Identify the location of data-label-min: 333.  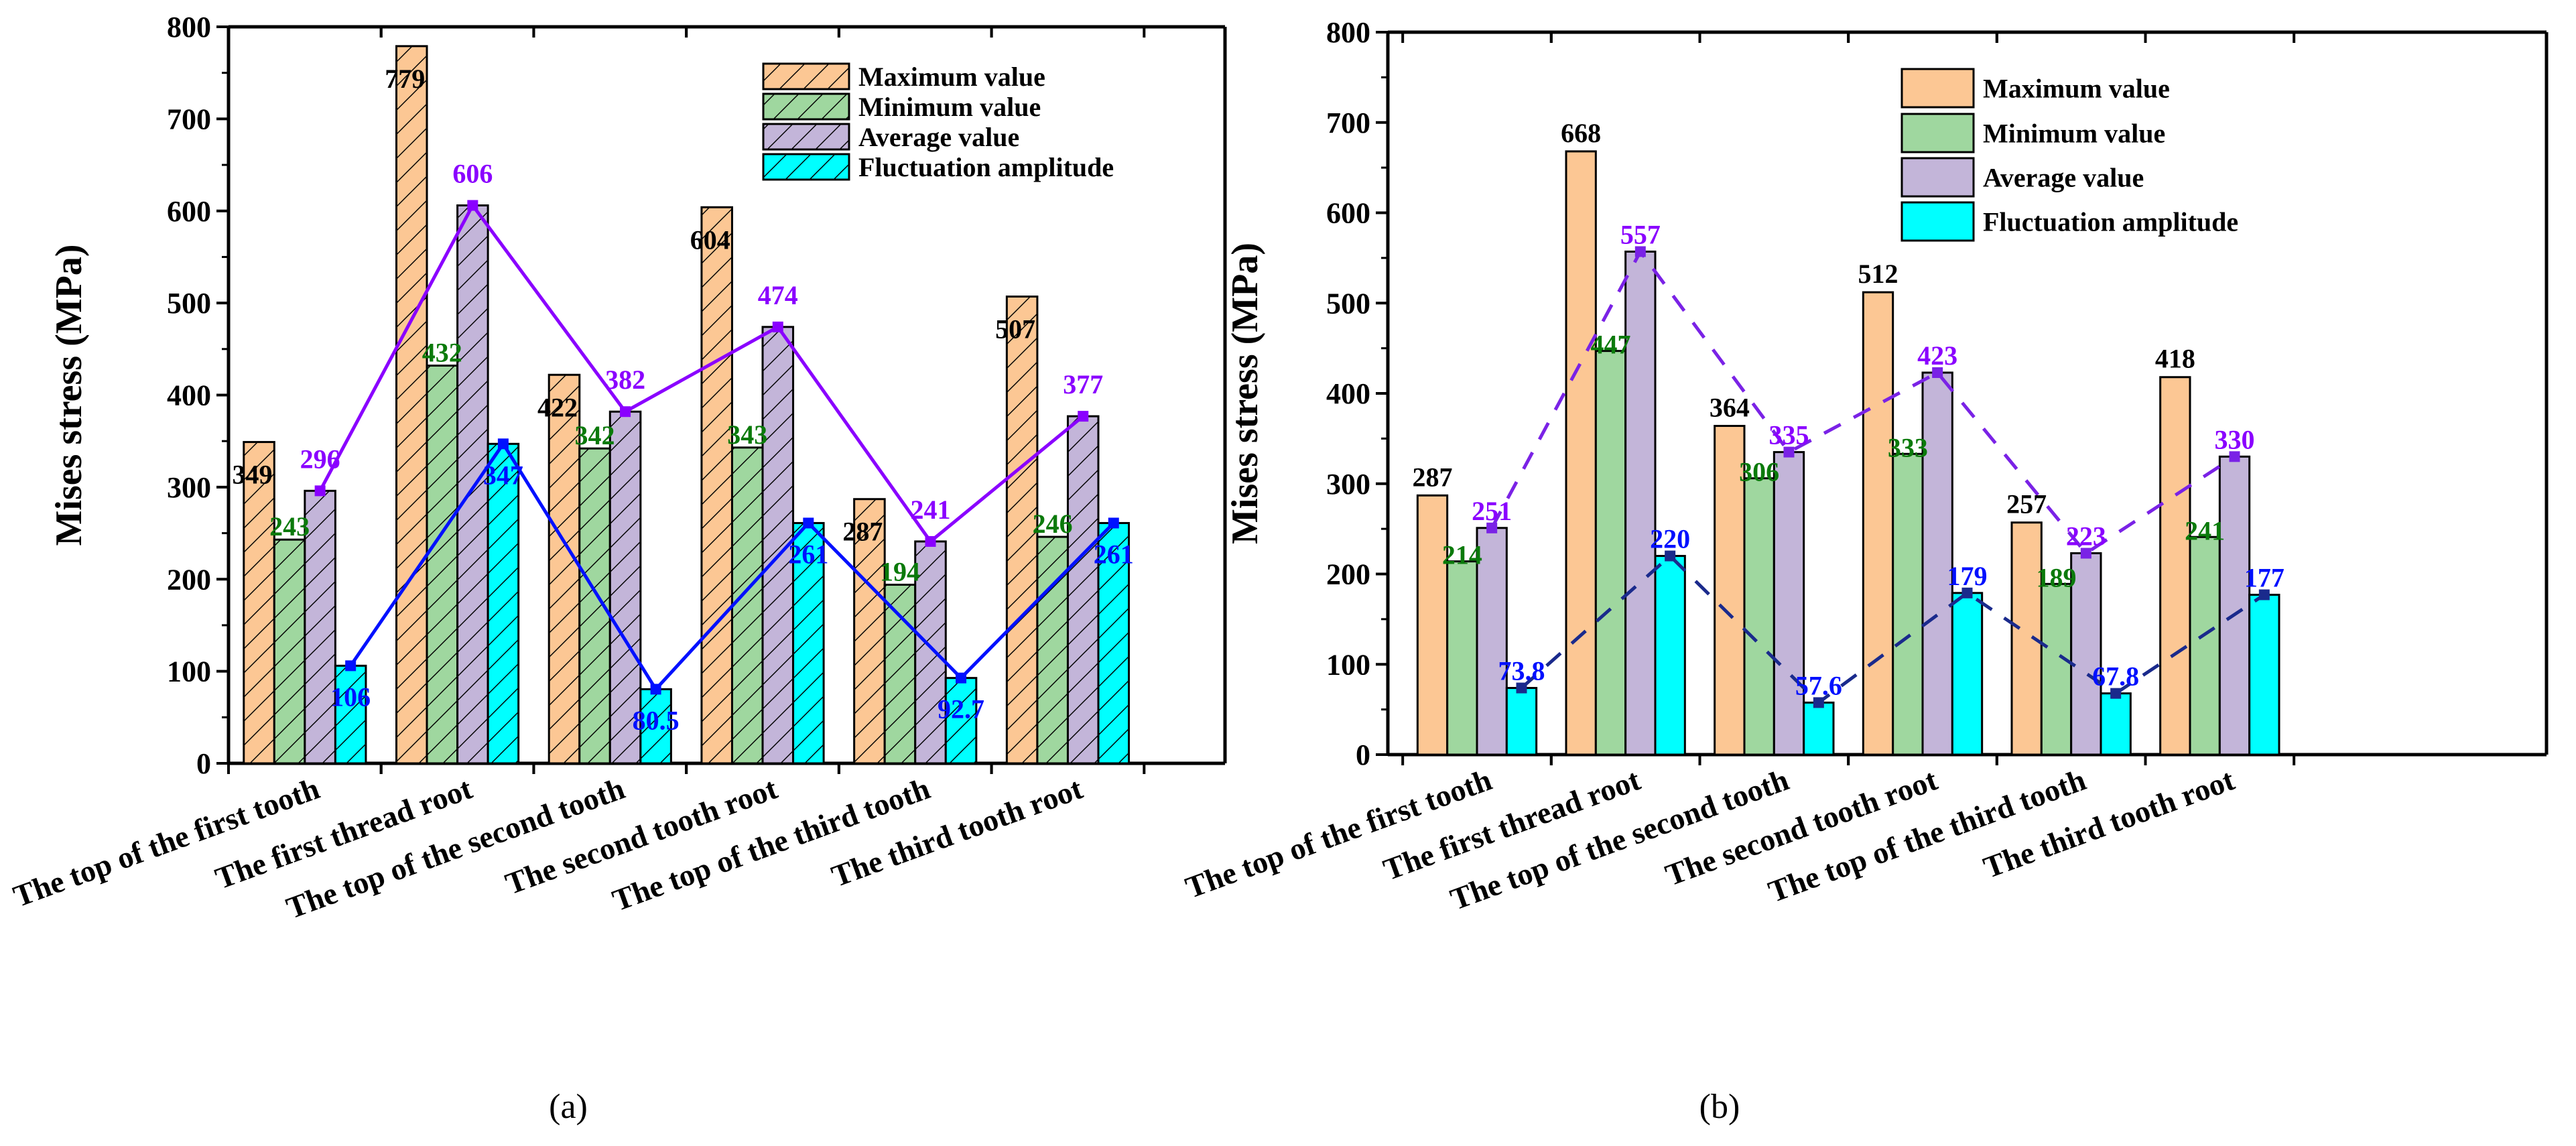
(1908, 447).